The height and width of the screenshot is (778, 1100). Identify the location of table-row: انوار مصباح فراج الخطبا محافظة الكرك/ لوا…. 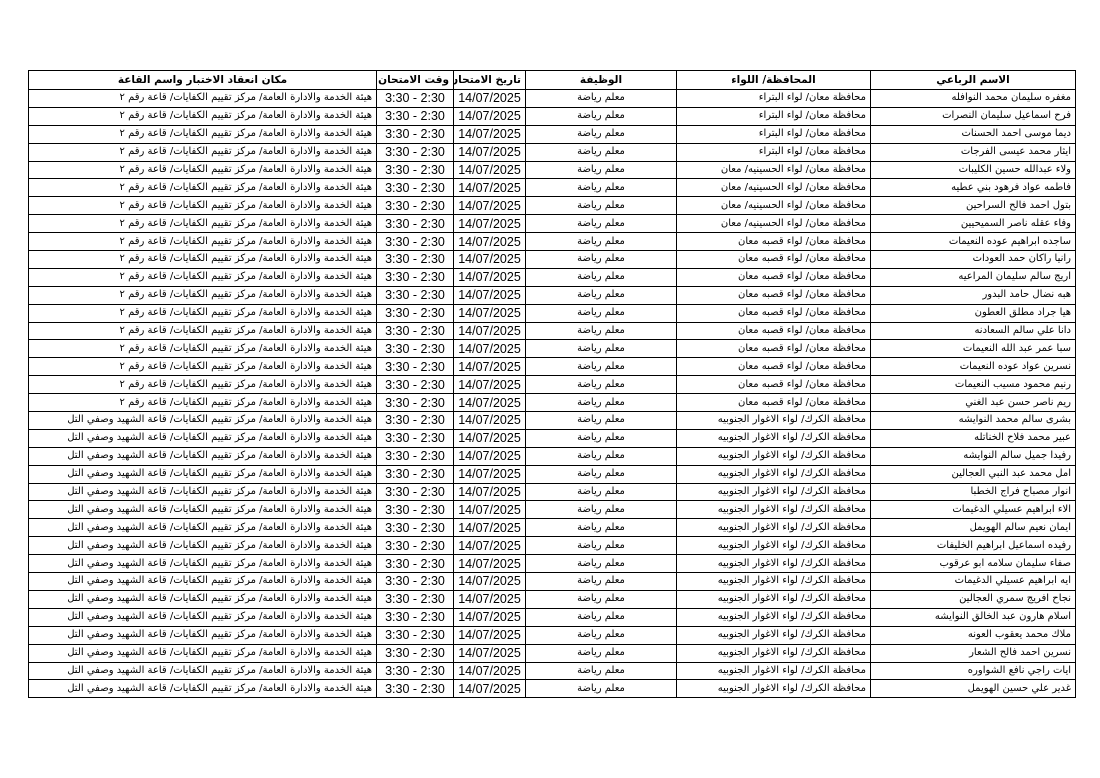
(552, 492).